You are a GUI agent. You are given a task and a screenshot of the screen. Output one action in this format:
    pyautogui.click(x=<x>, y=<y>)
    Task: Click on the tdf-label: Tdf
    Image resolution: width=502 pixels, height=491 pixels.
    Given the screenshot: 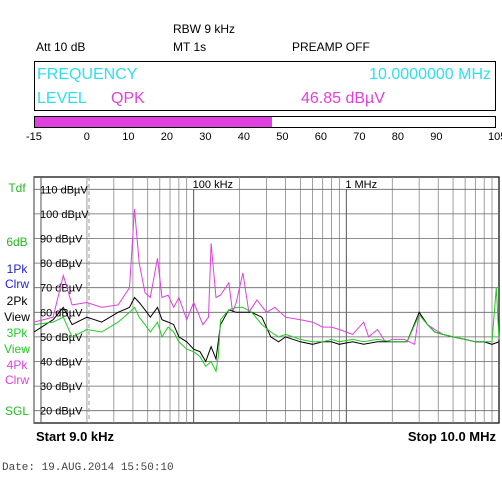 What is the action you would take?
    pyautogui.click(x=17, y=188)
    